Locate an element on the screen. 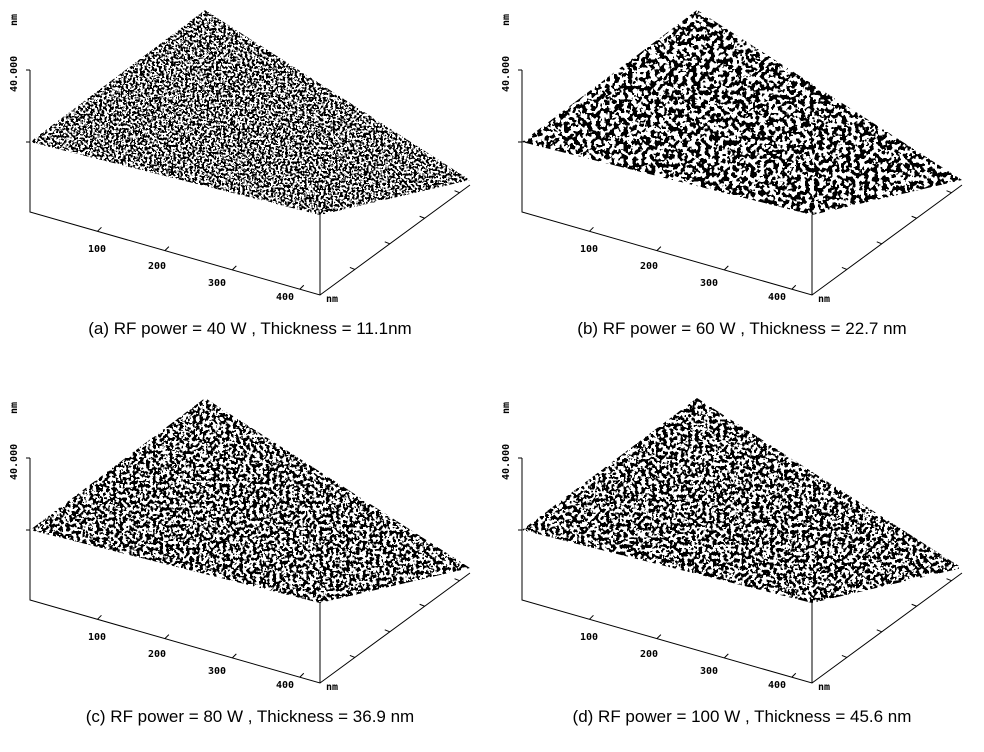  caption: (a) RF power = 40 W , Thickness = 11.1nm is located at coordinates (249, 328).